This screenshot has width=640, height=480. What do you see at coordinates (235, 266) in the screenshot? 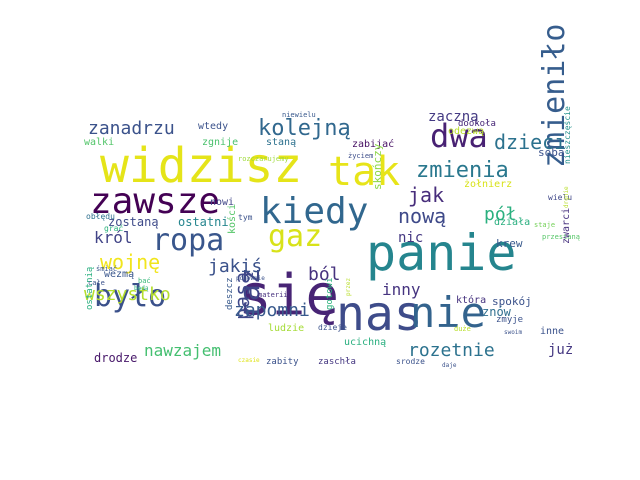
I see `word-jakis: jakiś` at bounding box center [235, 266].